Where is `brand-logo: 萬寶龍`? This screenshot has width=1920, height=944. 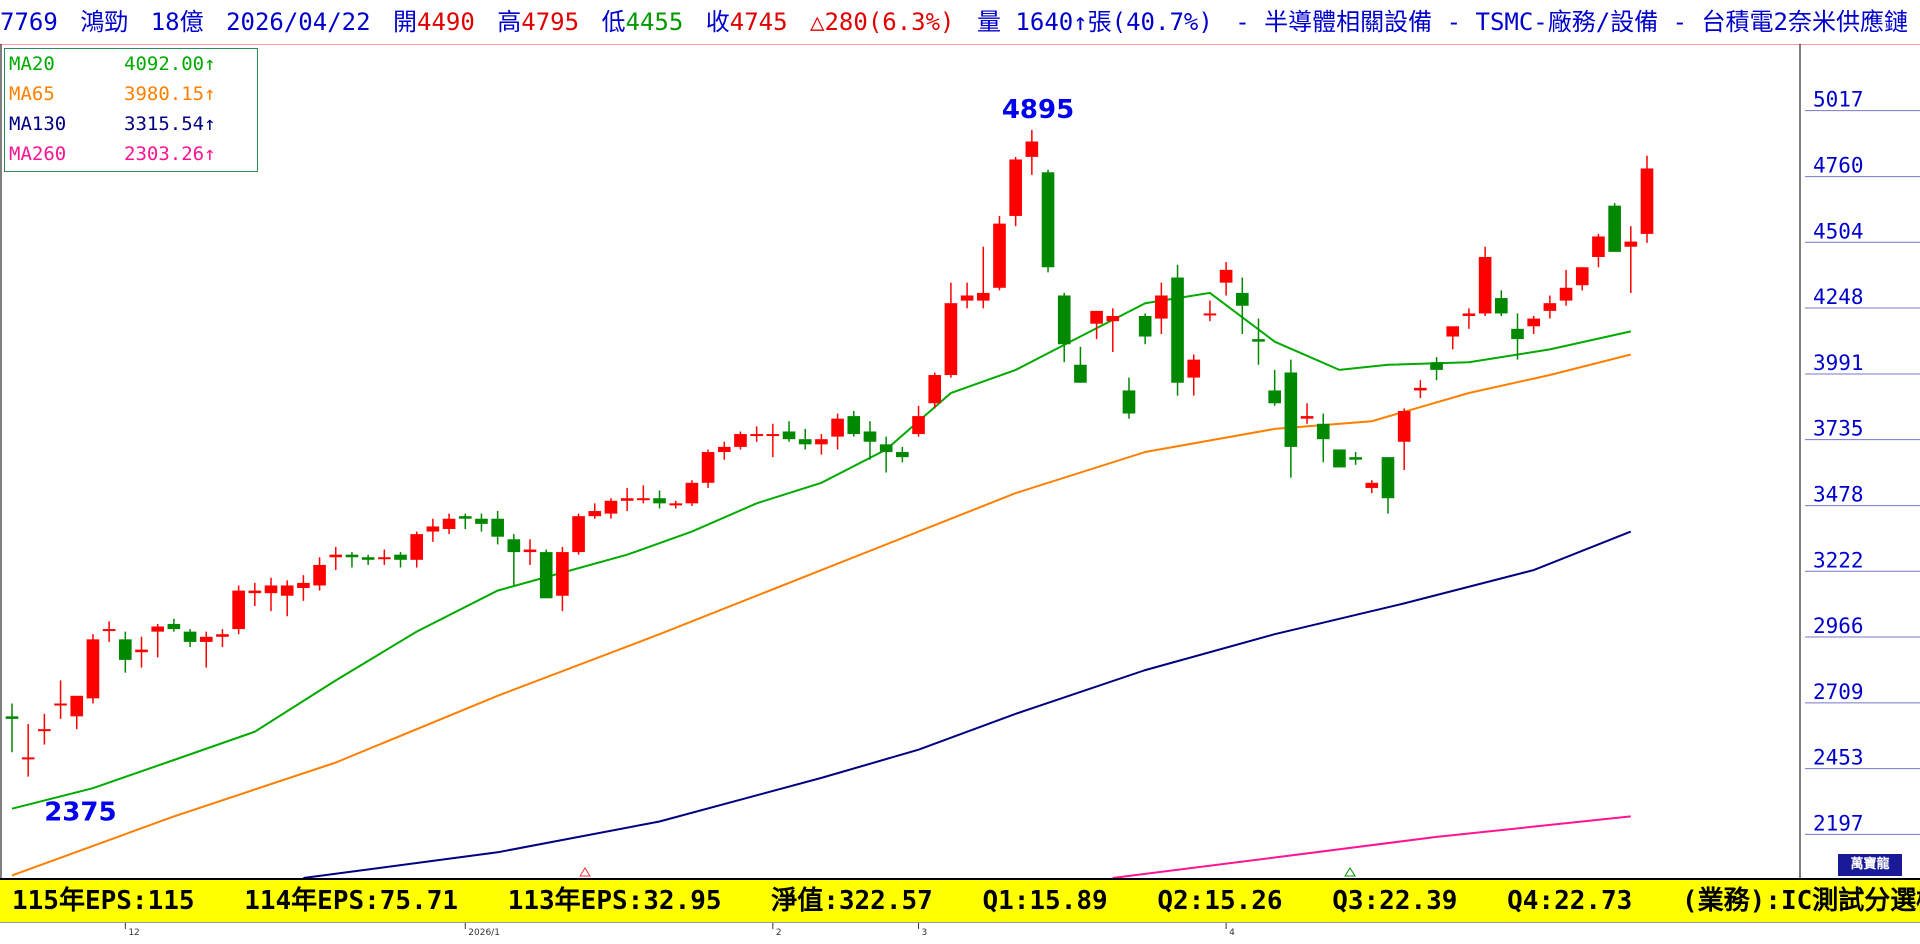 brand-logo: 萬寶龍 is located at coordinates (1870, 865).